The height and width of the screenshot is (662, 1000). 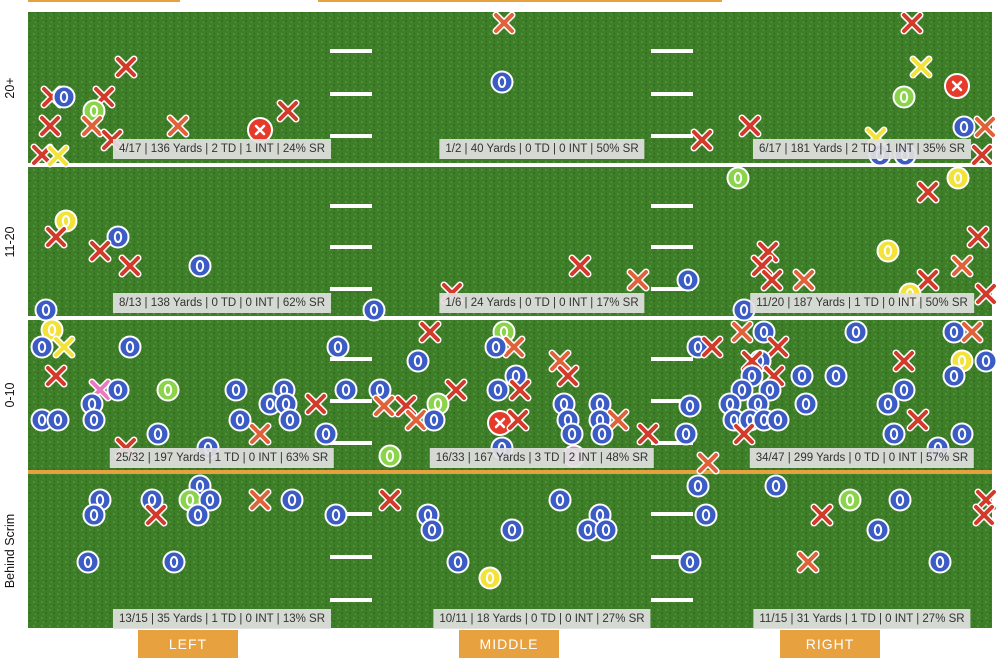 What do you see at coordinates (862, 149) in the screenshot?
I see `zone-stat-0-2: 6/17 | 181 Yards | 2 TD | 1 INT | 35% SR` at bounding box center [862, 149].